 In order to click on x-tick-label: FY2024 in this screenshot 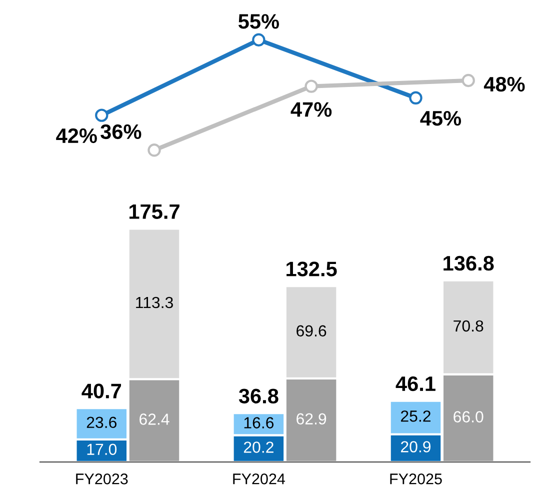, I will do `click(259, 479)`.